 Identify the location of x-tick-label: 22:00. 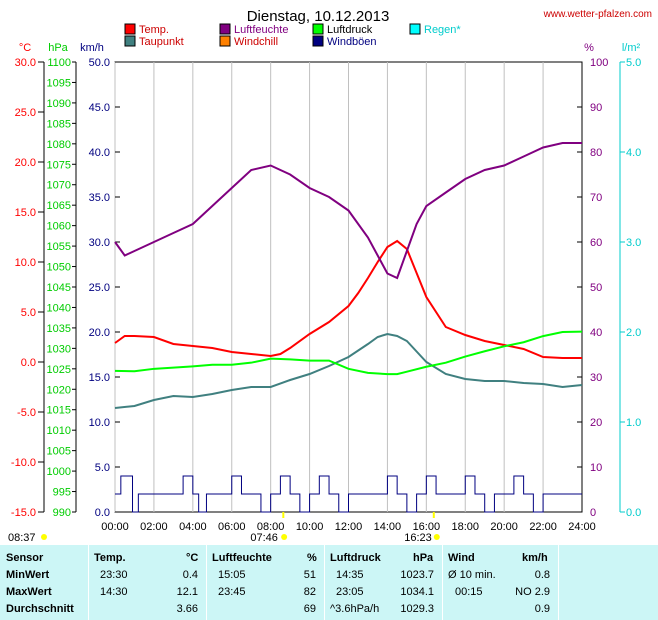
(543, 527).